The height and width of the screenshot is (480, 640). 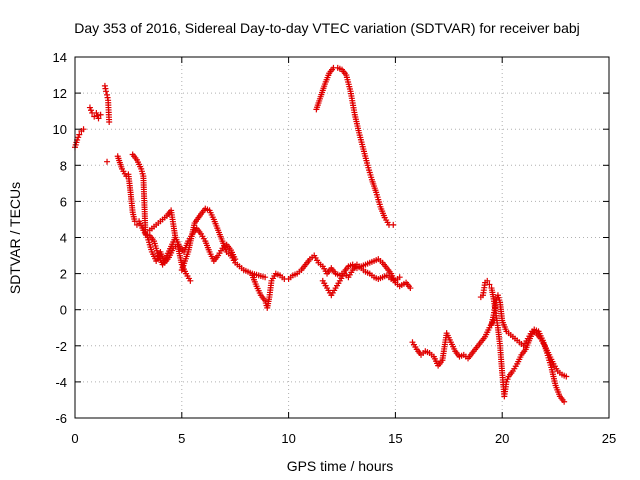 I want to click on series-track-i, so click(x=522, y=341).